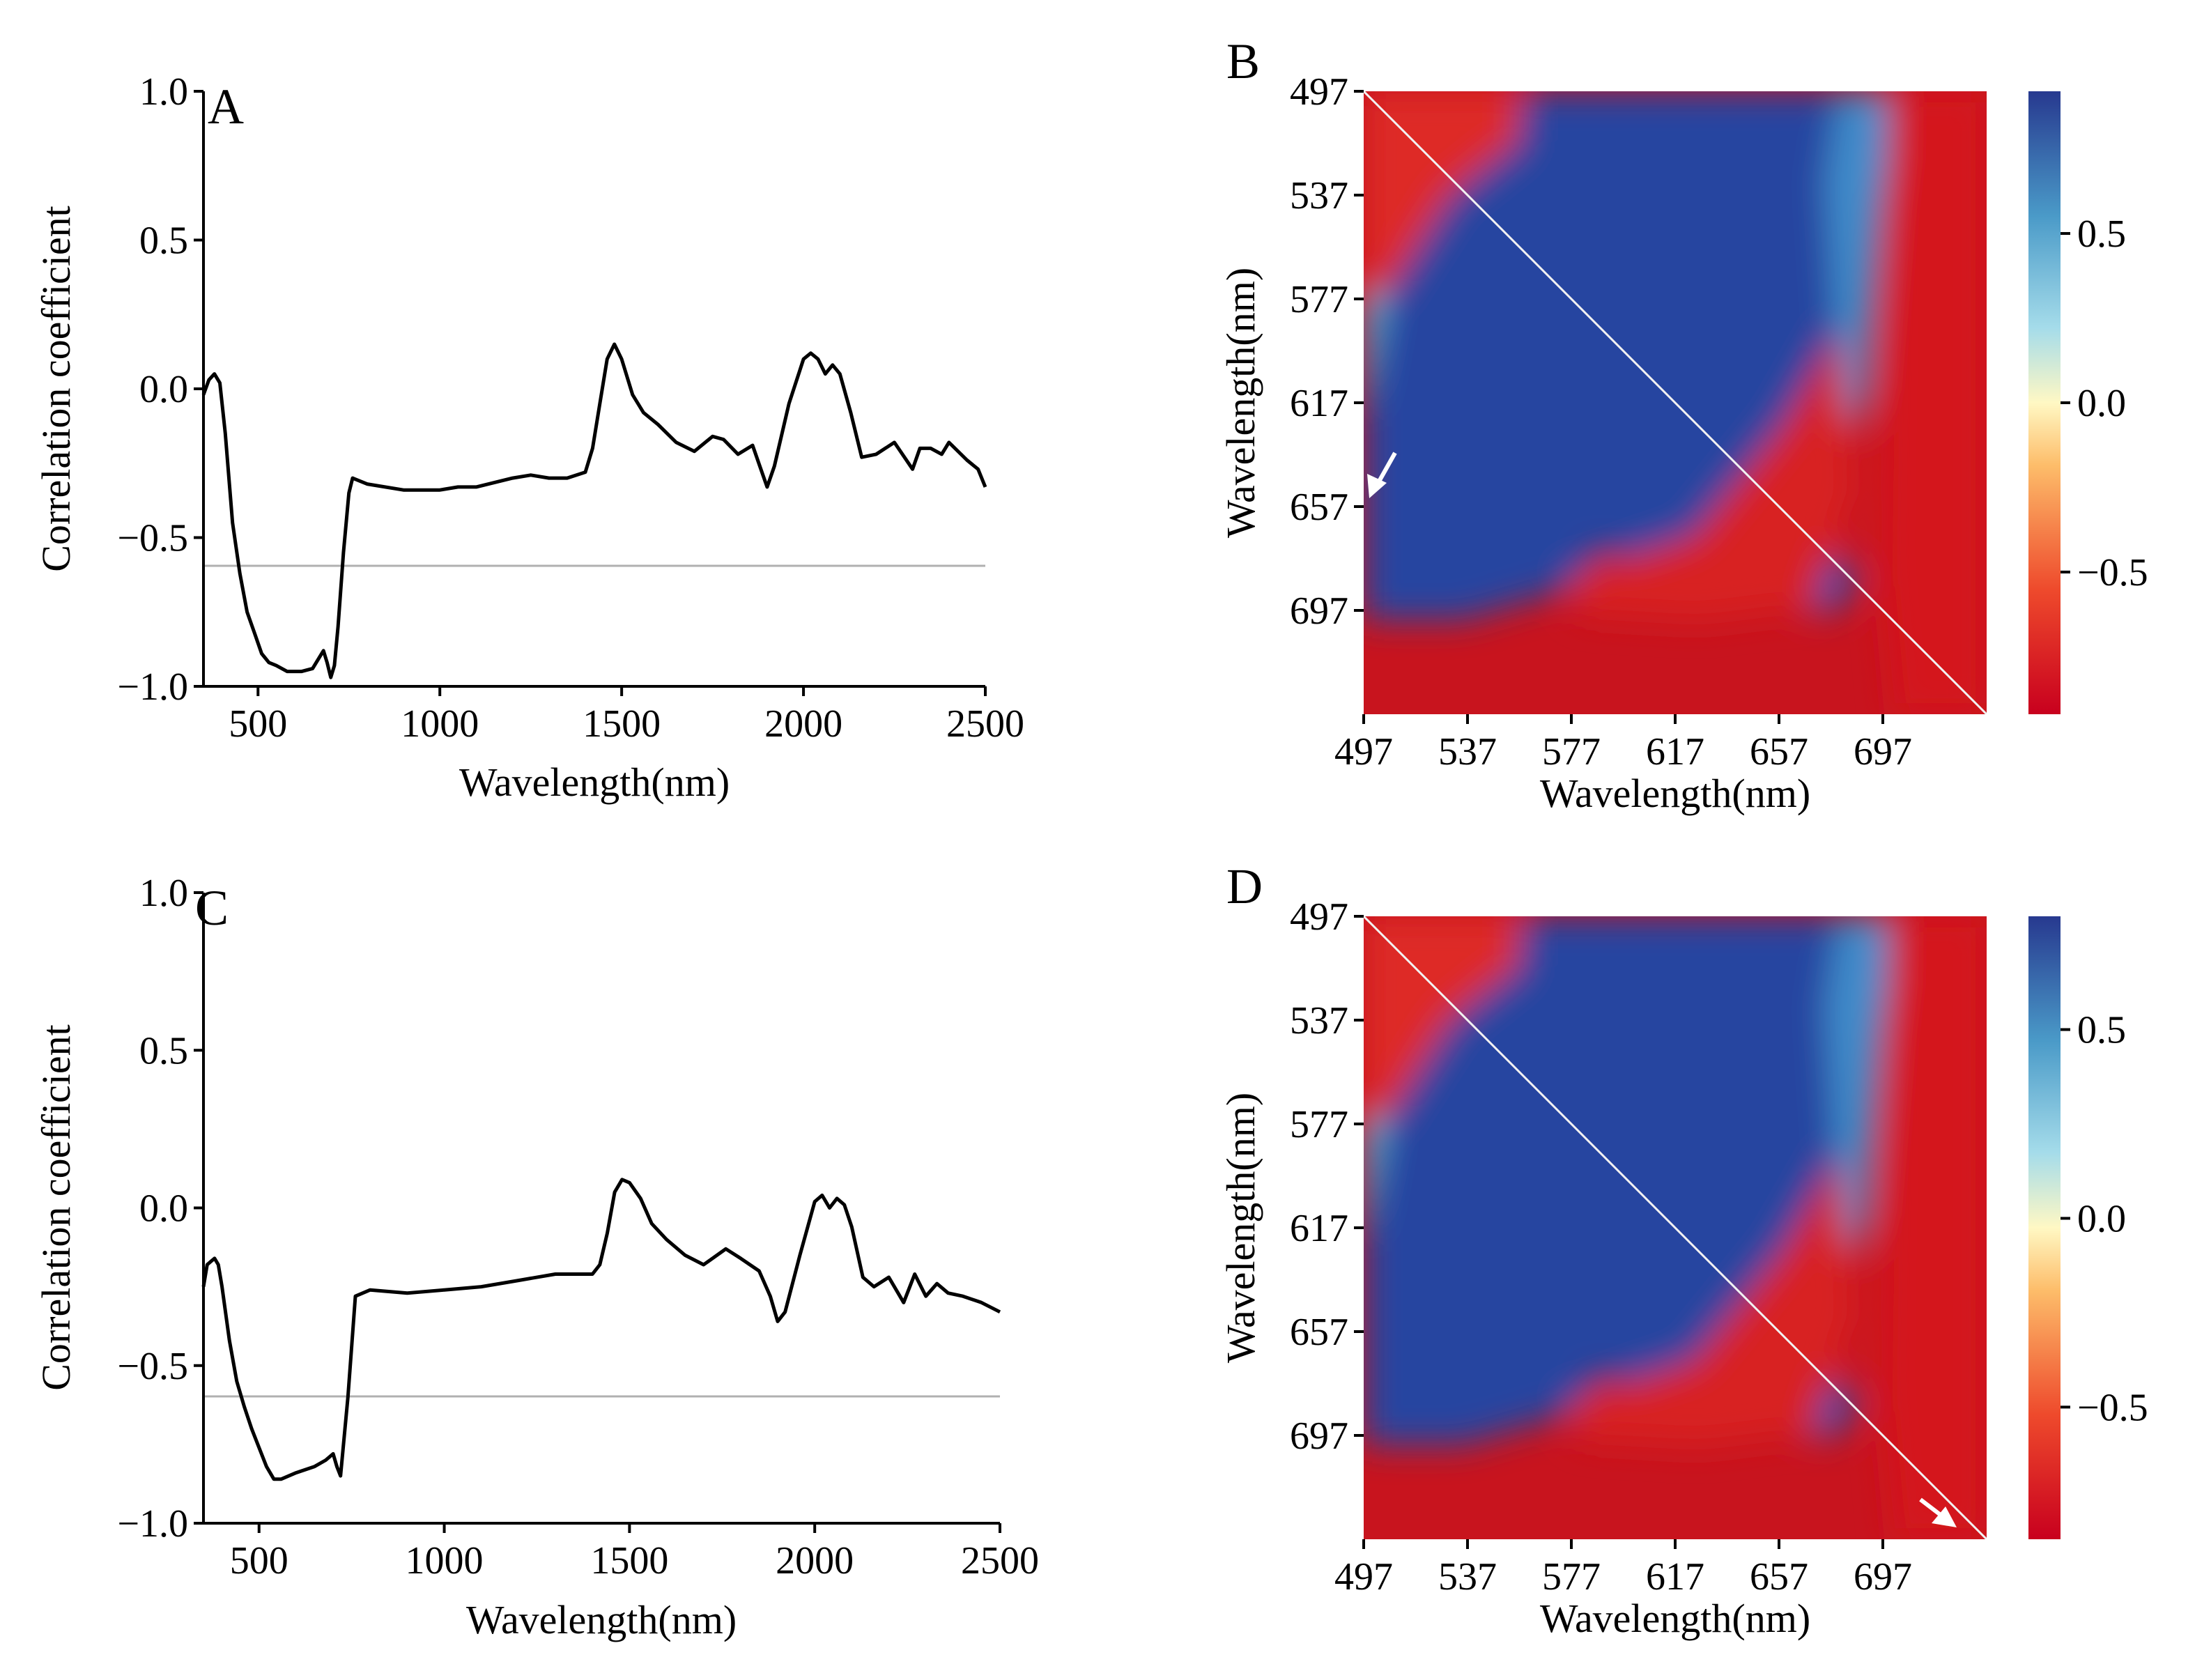 The width and height of the screenshot is (2195, 1680). What do you see at coordinates (1243, 61) in the screenshot?
I see `panel-b-letter: B` at bounding box center [1243, 61].